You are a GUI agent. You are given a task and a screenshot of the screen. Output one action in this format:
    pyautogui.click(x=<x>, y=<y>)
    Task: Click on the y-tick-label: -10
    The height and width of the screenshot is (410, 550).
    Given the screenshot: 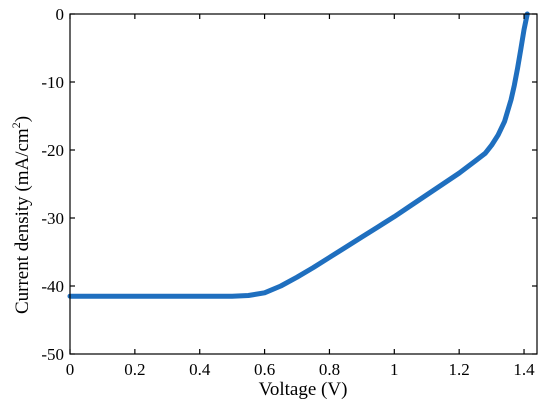 What is the action you would take?
    pyautogui.click(x=52, y=82)
    